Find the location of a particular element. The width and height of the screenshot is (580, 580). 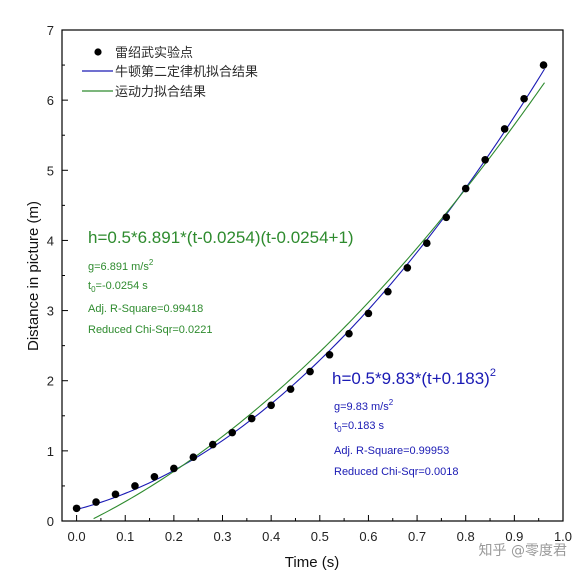

x-axis-ticks: 0.0 0.1 0.2 0.3 0.4 0.5 0.6 0.7 0.8 0.9 1.0 is located at coordinates (320, 529).